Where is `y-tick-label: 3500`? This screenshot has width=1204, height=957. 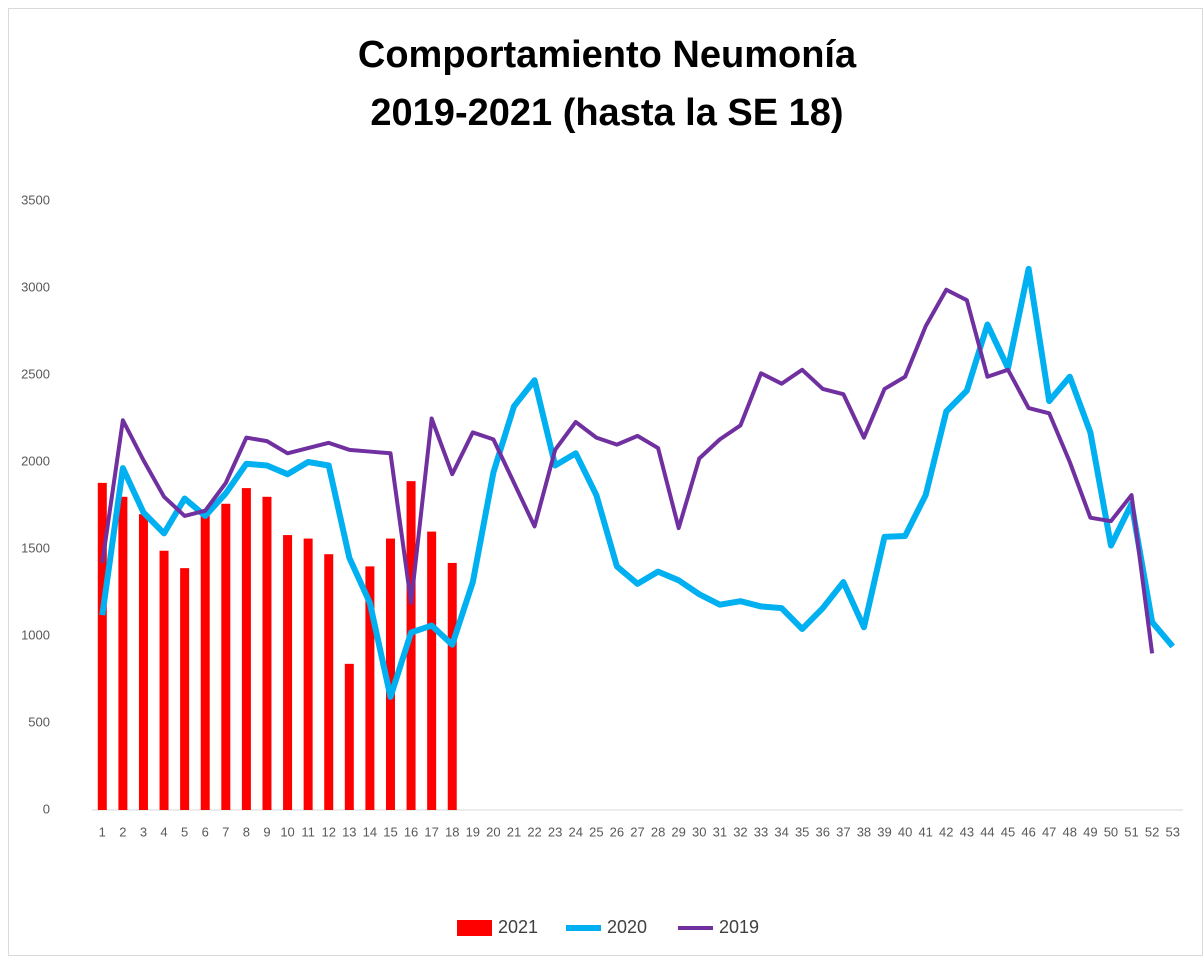 y-tick-label: 3500 is located at coordinates (35, 199).